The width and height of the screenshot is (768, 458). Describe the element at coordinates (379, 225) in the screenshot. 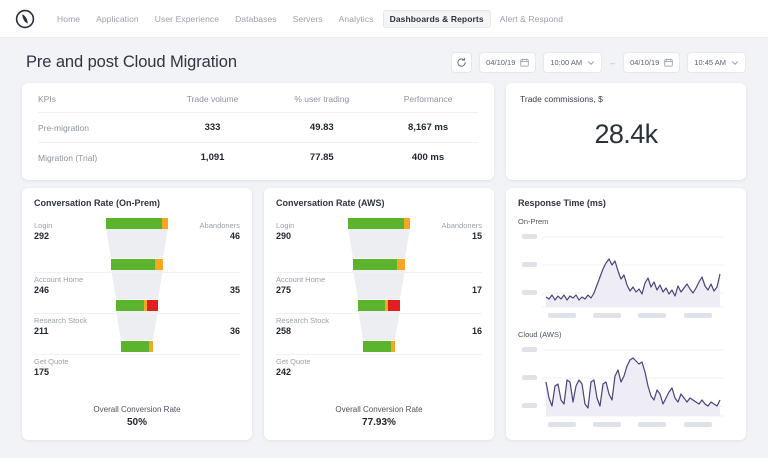

I see `funnel-aws-headers: Login Abandoners` at that location.